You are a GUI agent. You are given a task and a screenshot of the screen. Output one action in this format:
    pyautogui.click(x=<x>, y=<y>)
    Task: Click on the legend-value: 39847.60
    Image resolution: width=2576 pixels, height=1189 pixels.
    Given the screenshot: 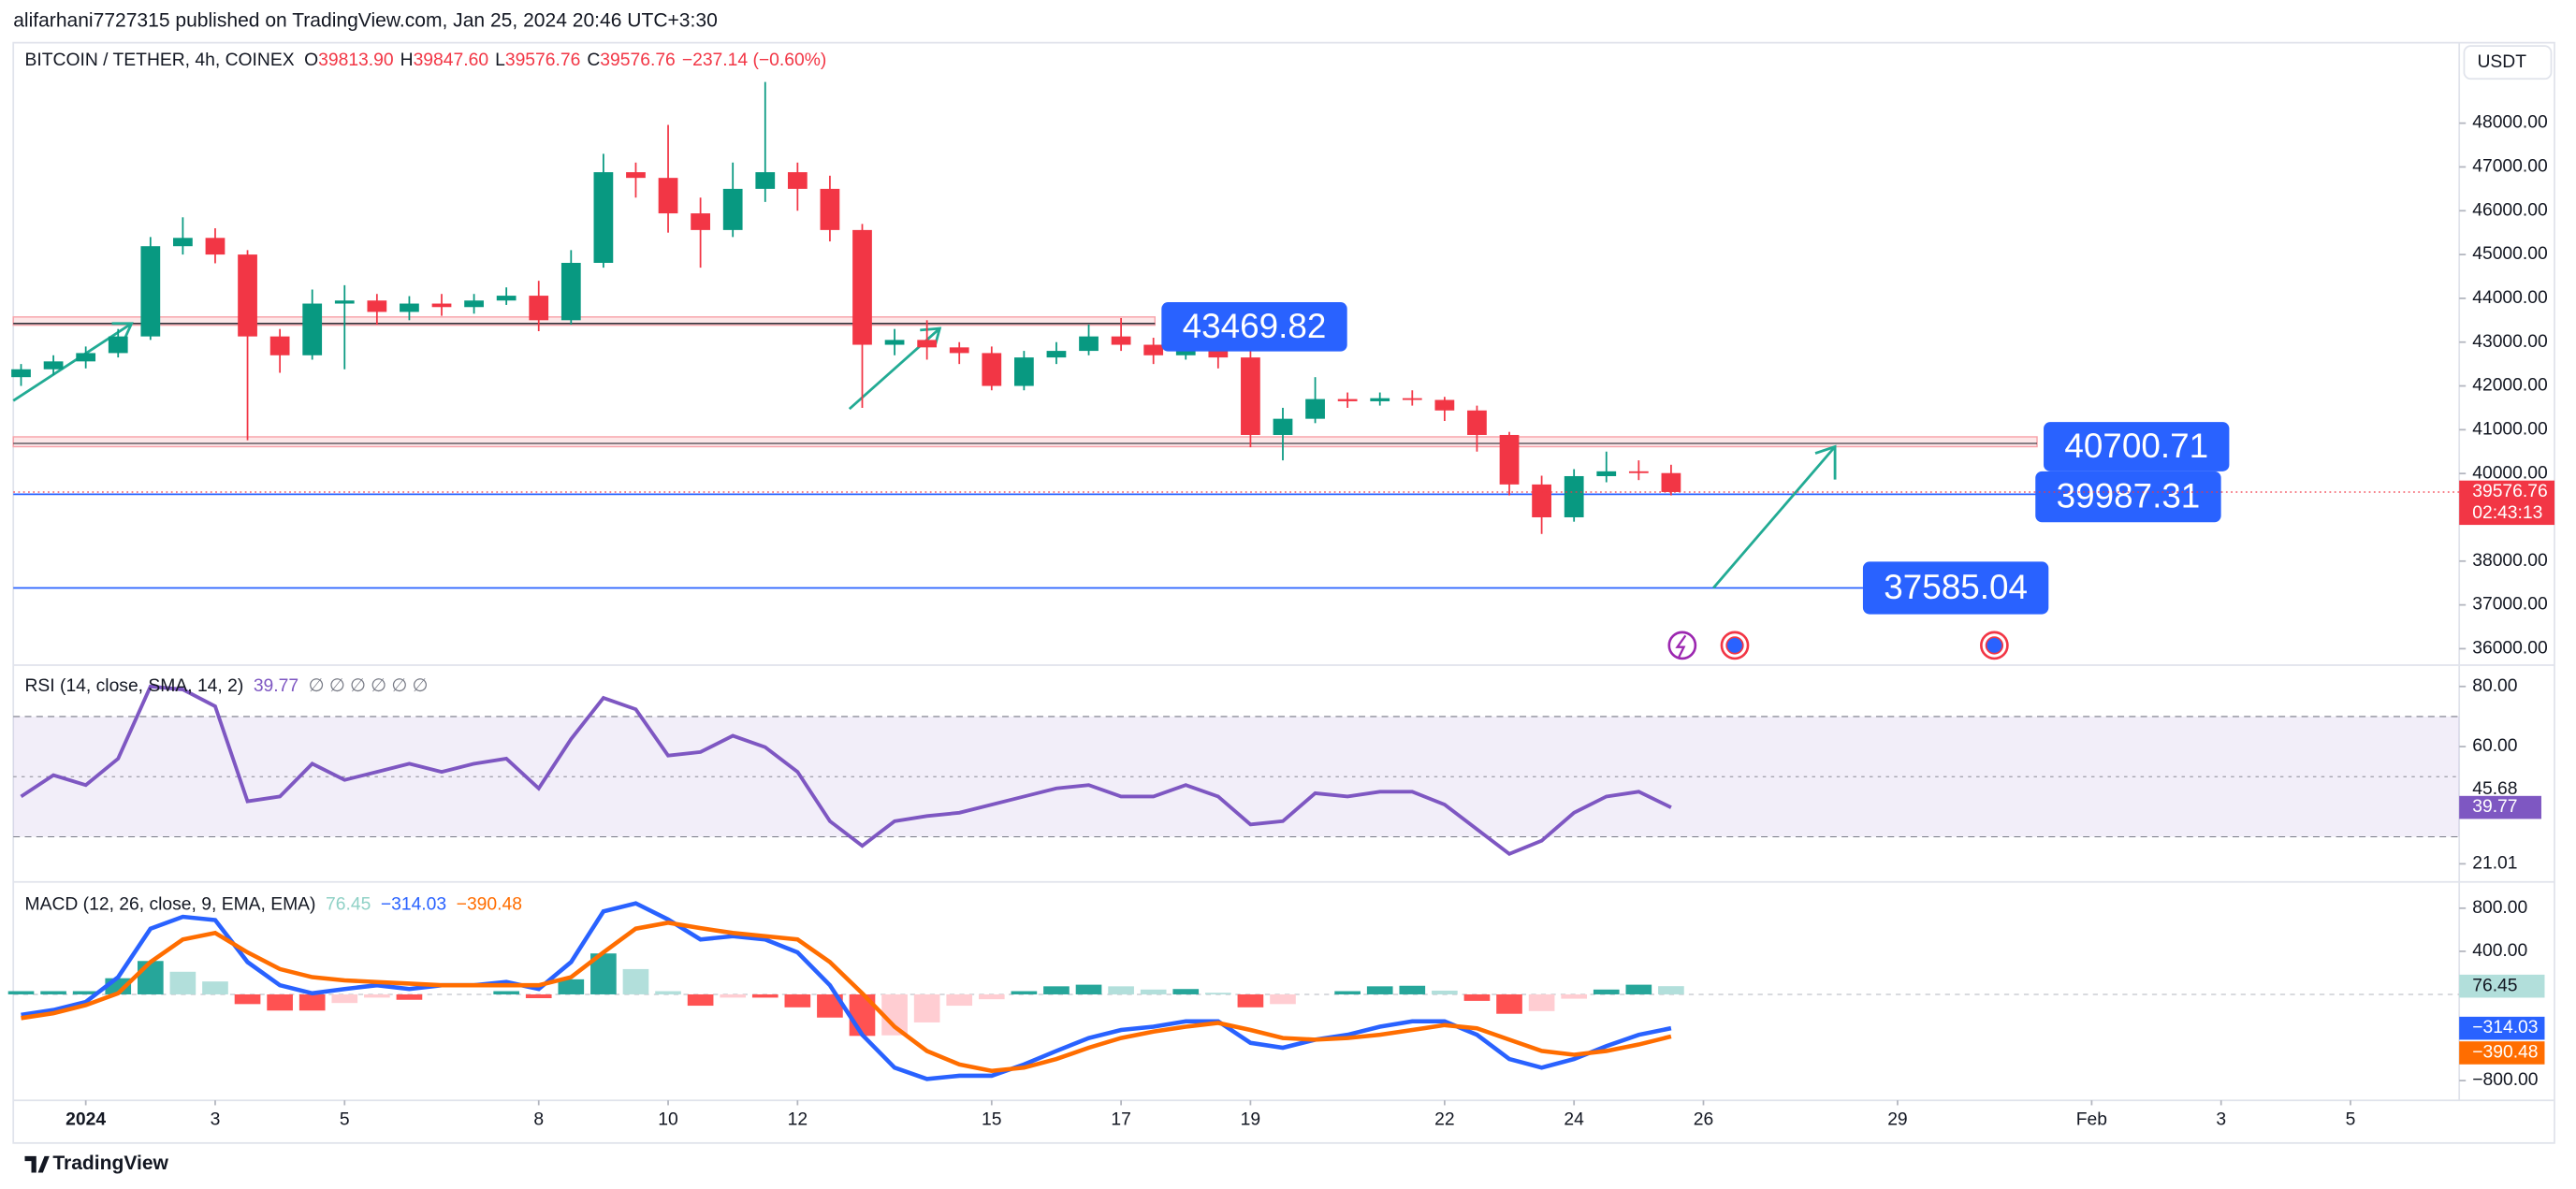 What is the action you would take?
    pyautogui.click(x=451, y=60)
    